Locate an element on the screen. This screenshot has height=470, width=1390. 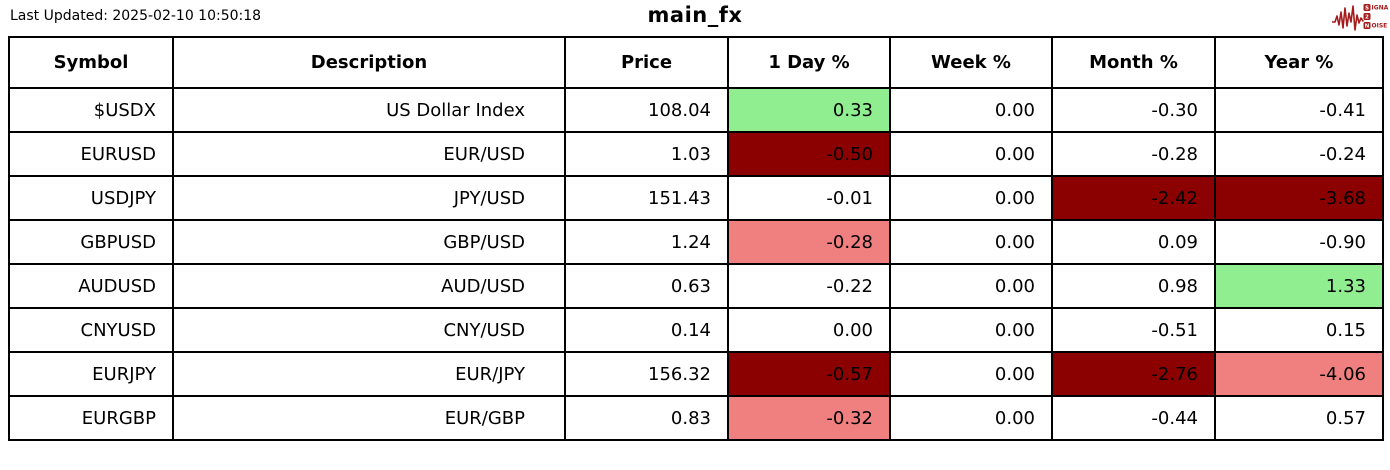
month-cell: -2.76 is located at coordinates (1133, 374).